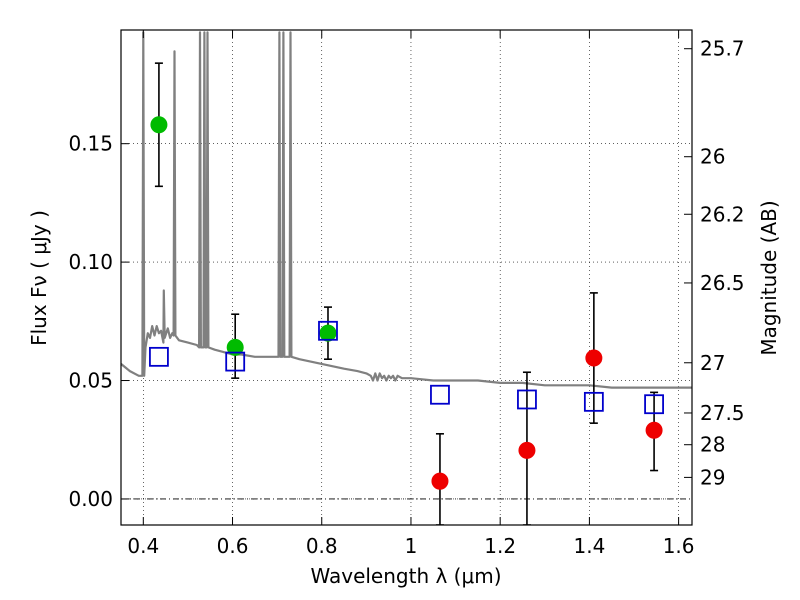 The image size is (800, 600). What do you see at coordinates (90, 381) in the screenshot?
I see `y-tick-label: 0.05` at bounding box center [90, 381].